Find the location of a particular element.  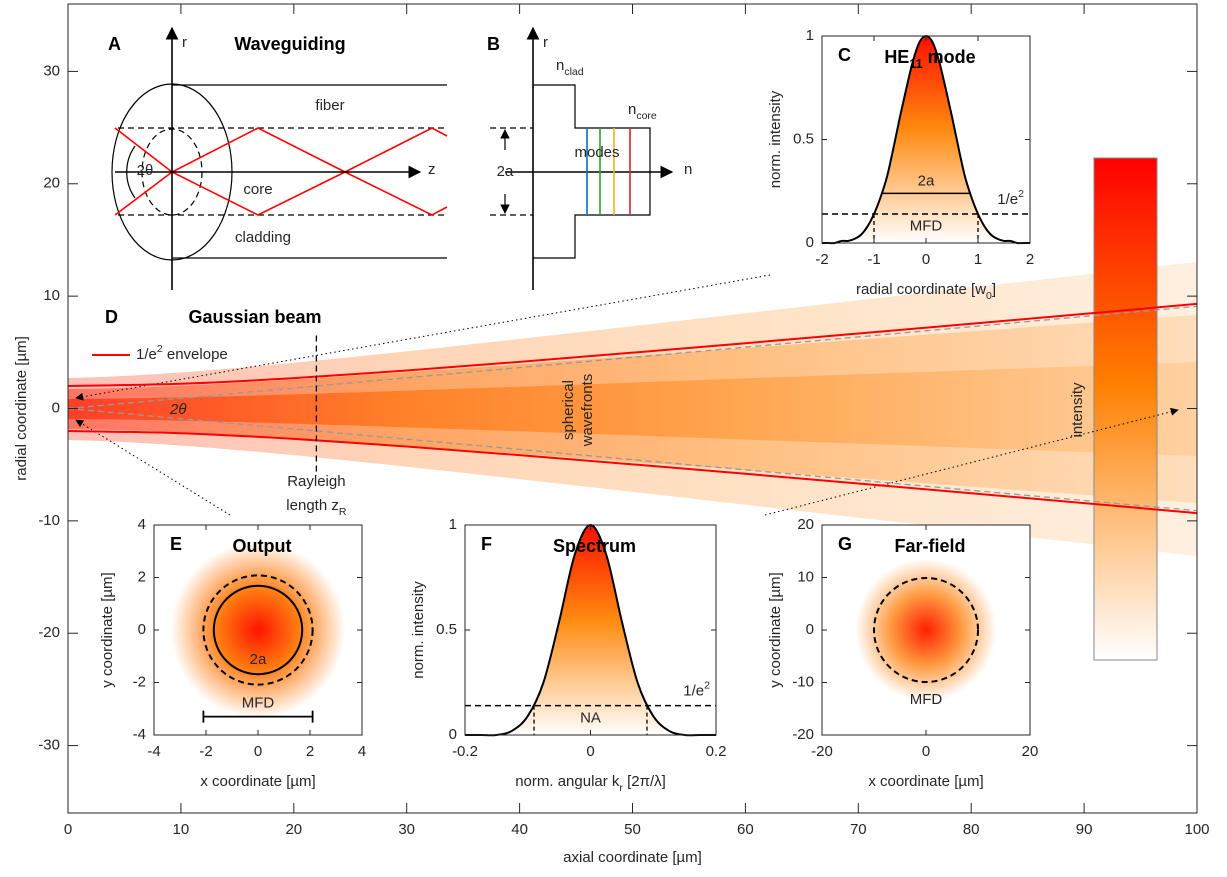

x-axis-label-part: r is located at coordinates (621, 788).